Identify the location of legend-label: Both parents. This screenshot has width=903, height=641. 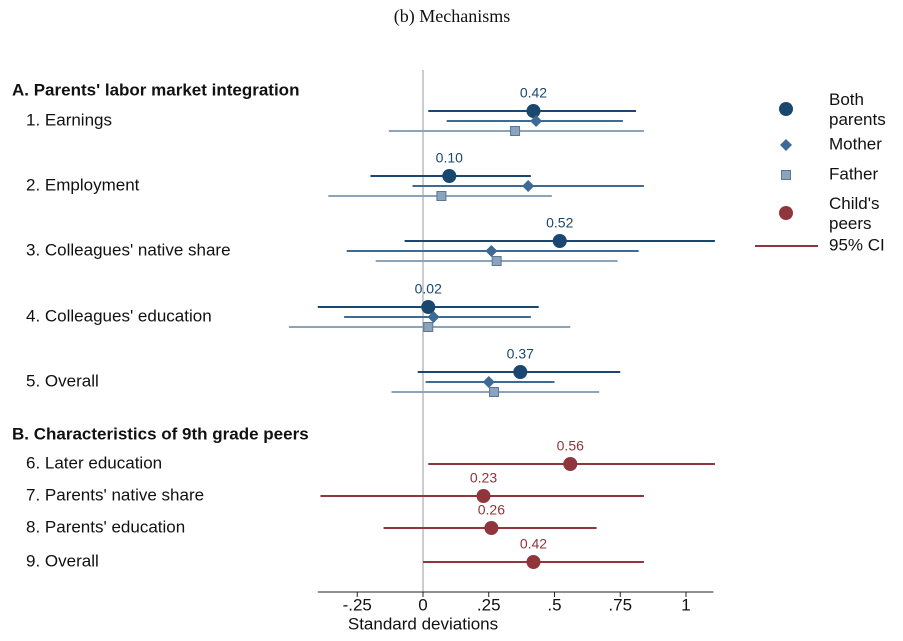
(857, 109).